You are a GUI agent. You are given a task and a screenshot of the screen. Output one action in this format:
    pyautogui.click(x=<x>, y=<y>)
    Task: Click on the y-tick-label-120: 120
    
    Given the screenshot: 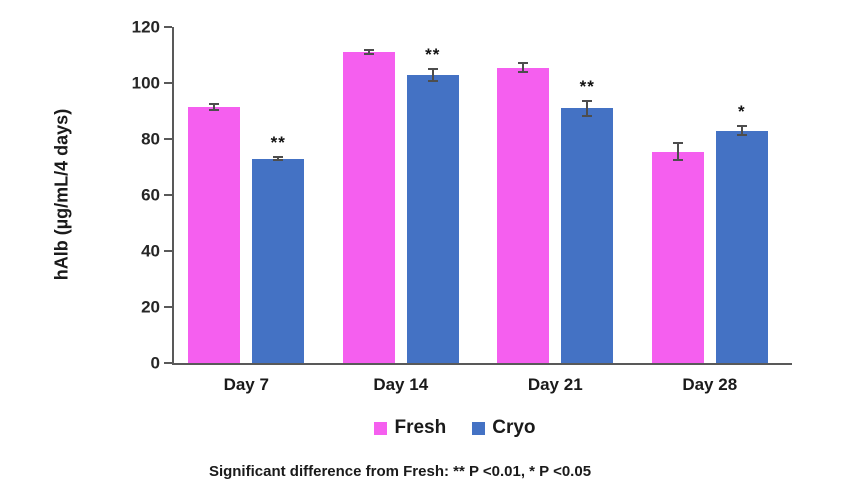 What is the action you would take?
    pyautogui.click(x=145, y=27)
    